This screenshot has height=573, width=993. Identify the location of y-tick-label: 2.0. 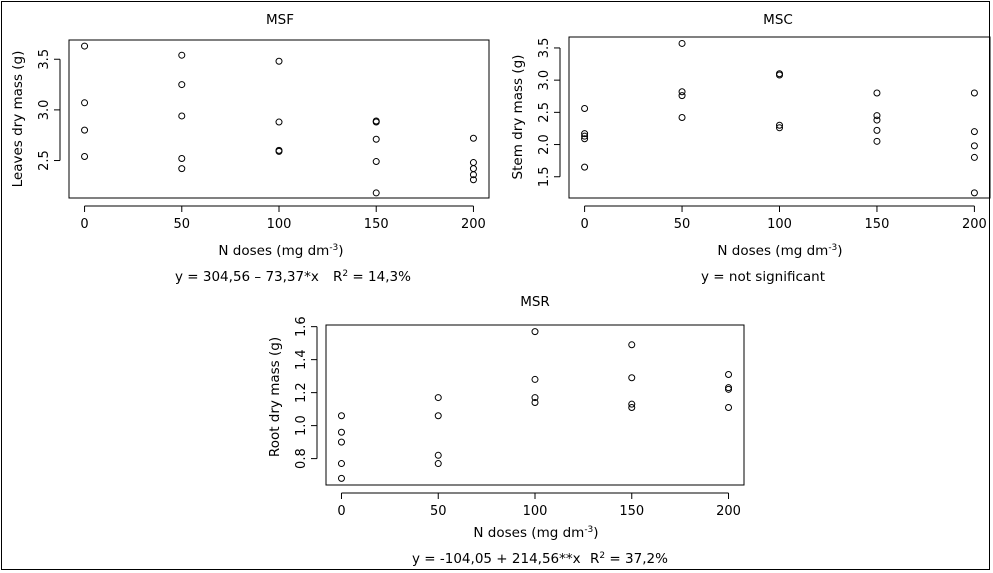
(544, 144).